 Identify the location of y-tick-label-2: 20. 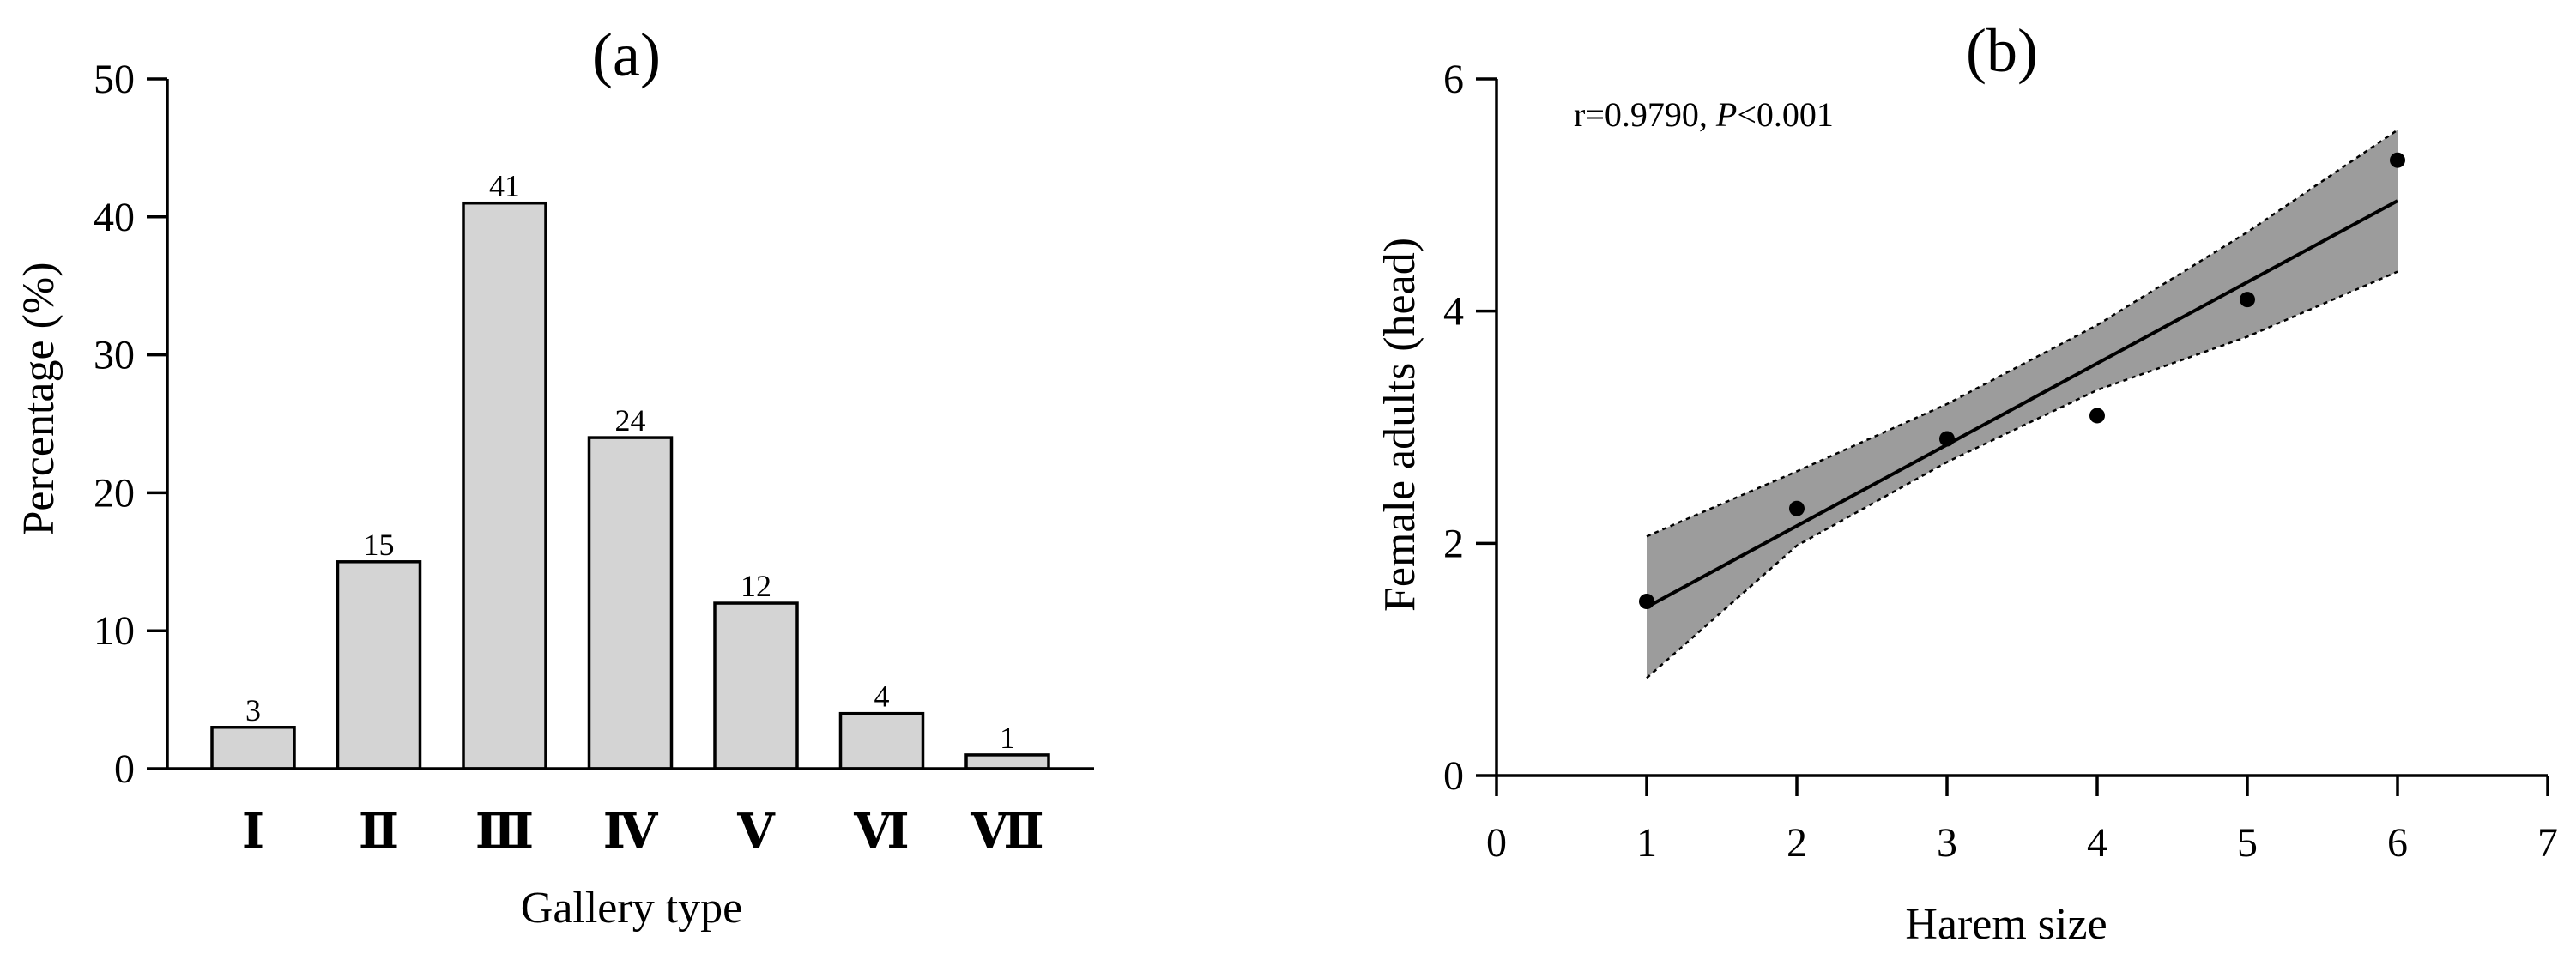
(115, 493).